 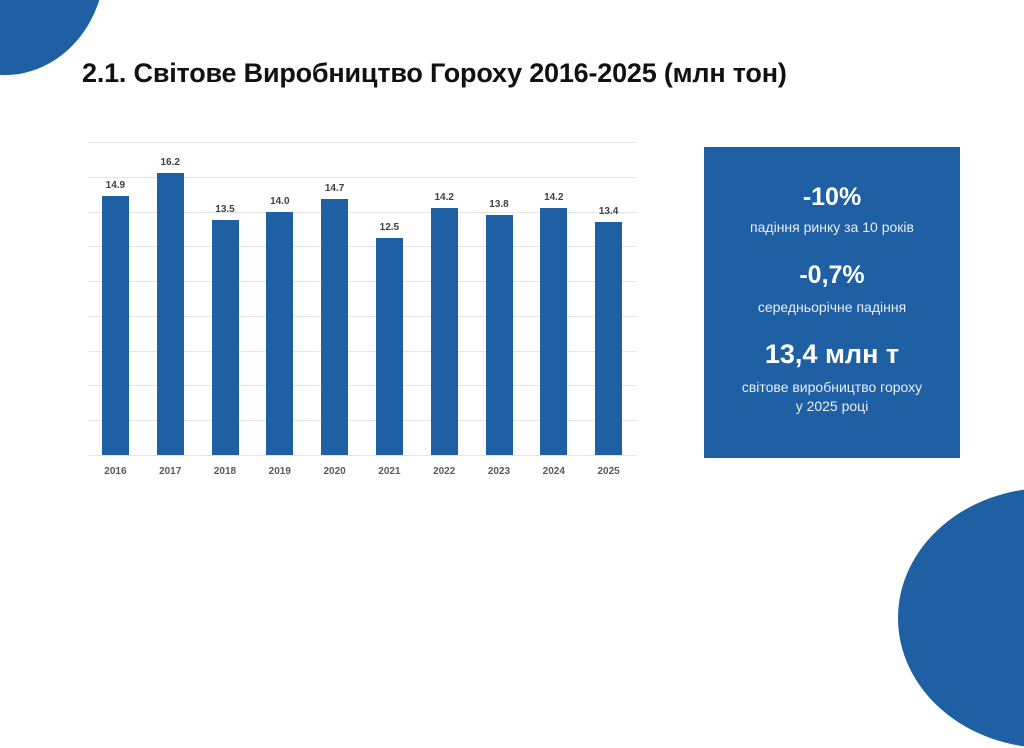 What do you see at coordinates (832, 227) in the screenshot?
I see `stat-caption: падіння ринку за 10 років` at bounding box center [832, 227].